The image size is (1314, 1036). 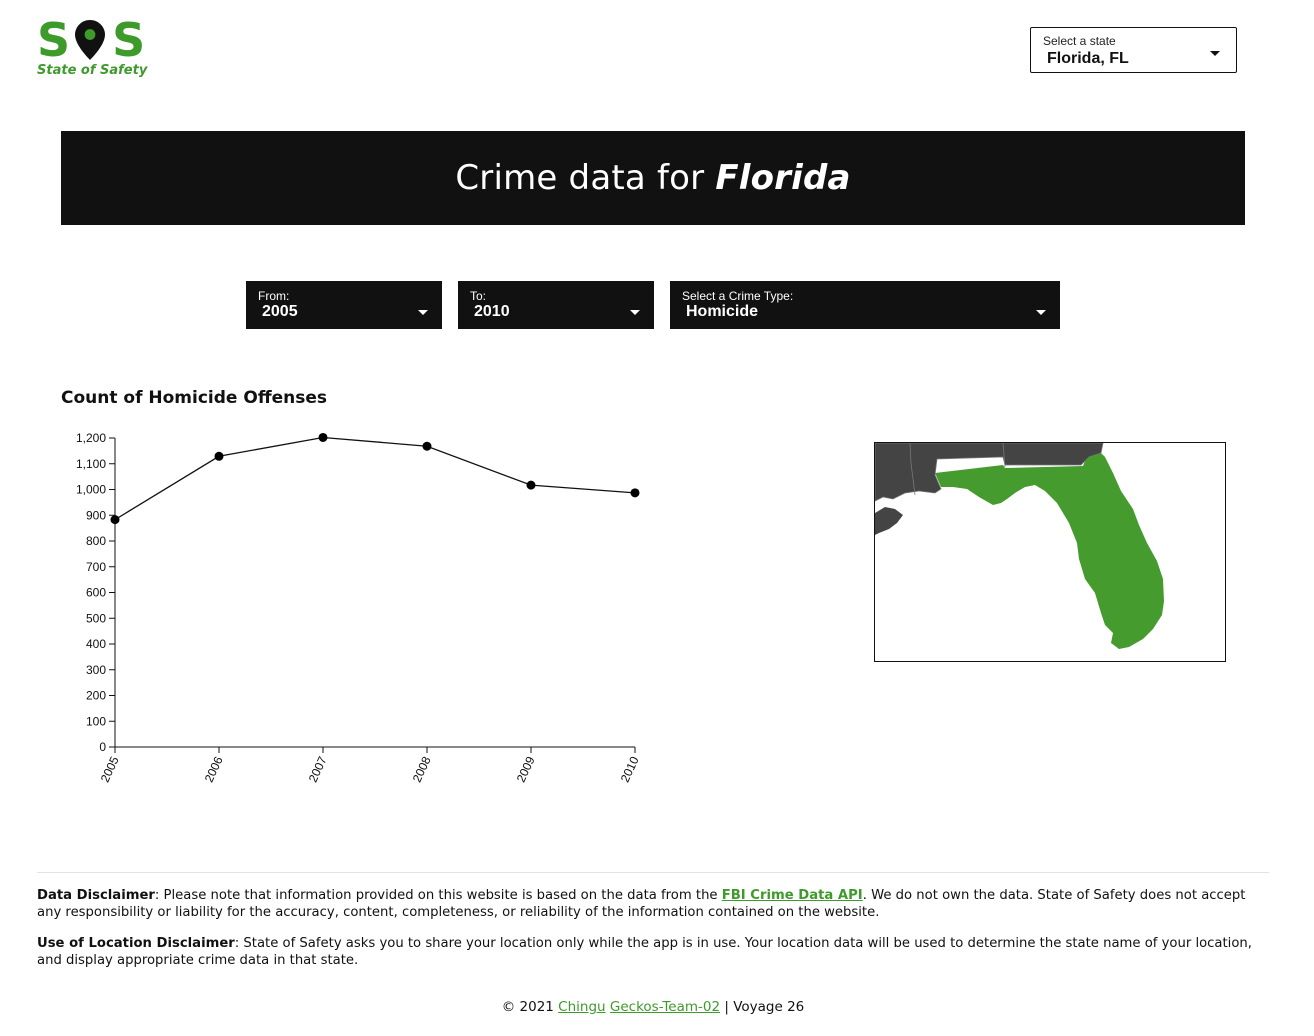 I want to click on y-tick-label: 700, so click(x=96, y=567).